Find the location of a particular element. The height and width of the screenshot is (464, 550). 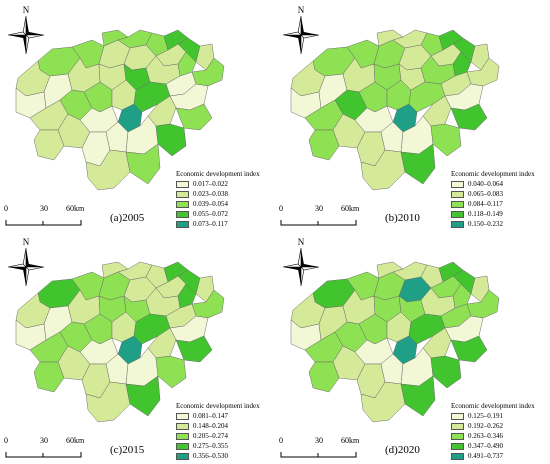

legend-range-label: 0.148–0.204 is located at coordinates (210, 426).